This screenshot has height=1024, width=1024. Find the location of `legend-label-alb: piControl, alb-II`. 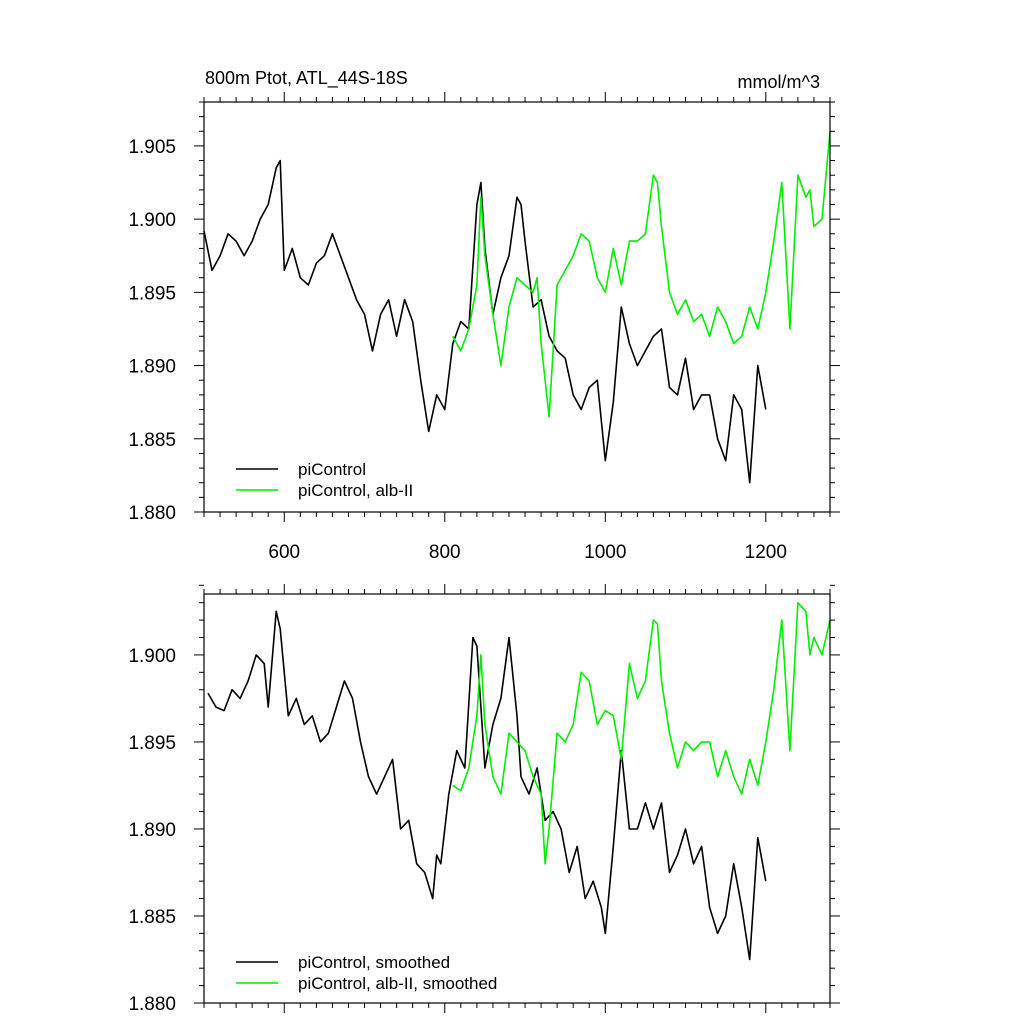

legend-label-alb: piControl, alb-II is located at coordinates (355, 490).